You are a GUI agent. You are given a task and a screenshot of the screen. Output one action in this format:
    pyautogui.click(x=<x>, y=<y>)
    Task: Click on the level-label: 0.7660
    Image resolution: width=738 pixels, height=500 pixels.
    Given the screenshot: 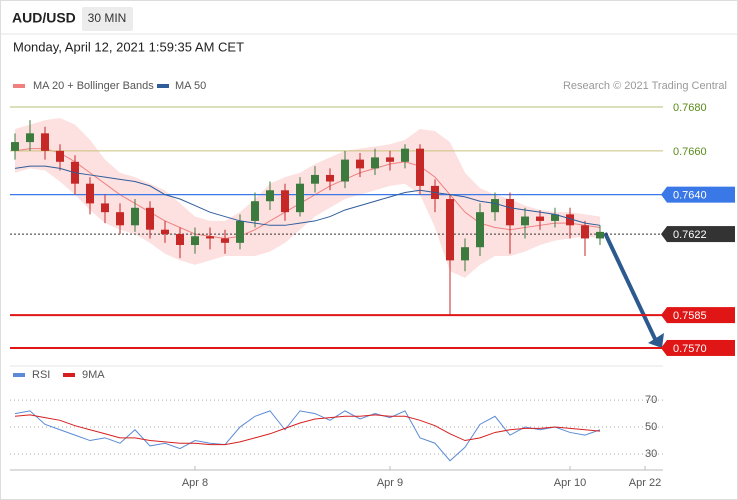 What is the action you would take?
    pyautogui.click(x=690, y=152)
    